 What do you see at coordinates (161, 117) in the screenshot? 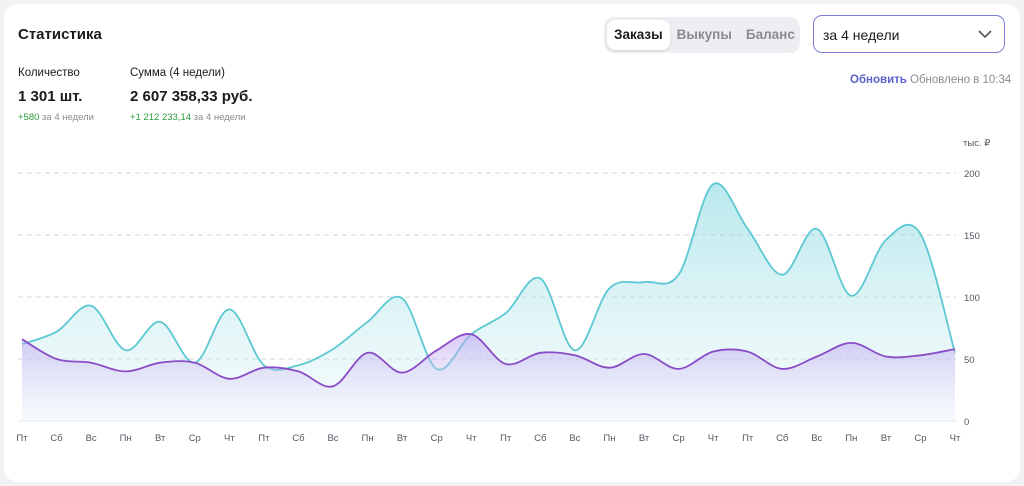
I see `sum-delta-value: +1 212 233,14` at bounding box center [161, 117].